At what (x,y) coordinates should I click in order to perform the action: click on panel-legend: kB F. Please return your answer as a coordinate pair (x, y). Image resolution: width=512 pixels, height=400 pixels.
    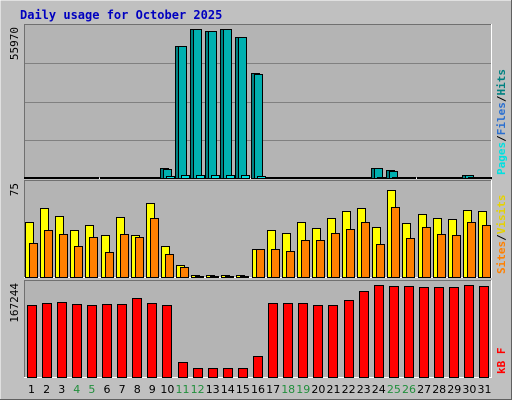
    Looking at the image, I should click on (501, 361).